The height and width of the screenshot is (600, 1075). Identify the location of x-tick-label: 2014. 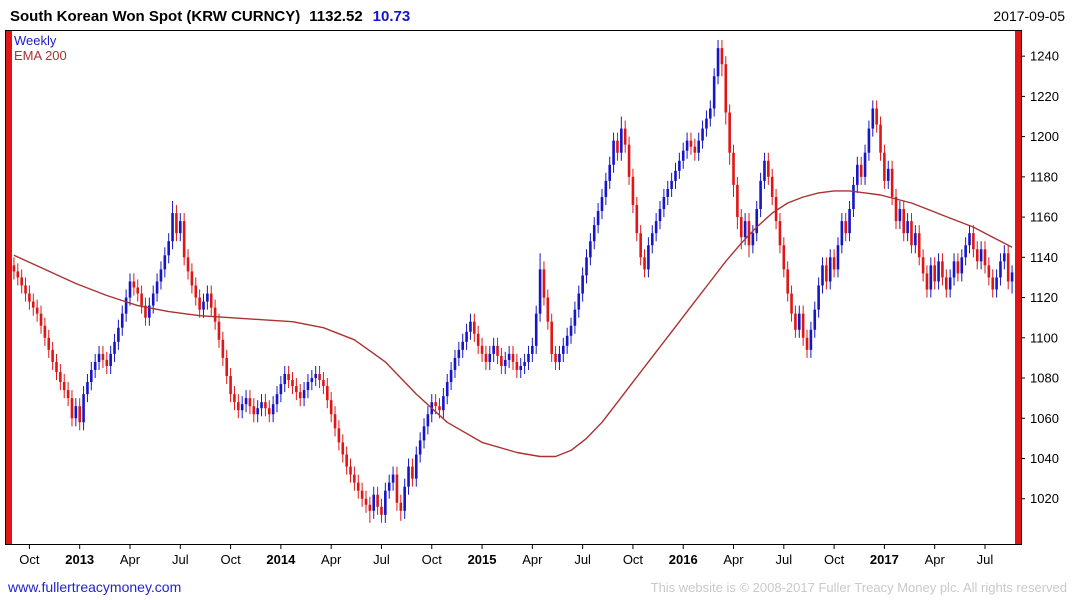
(281, 559).